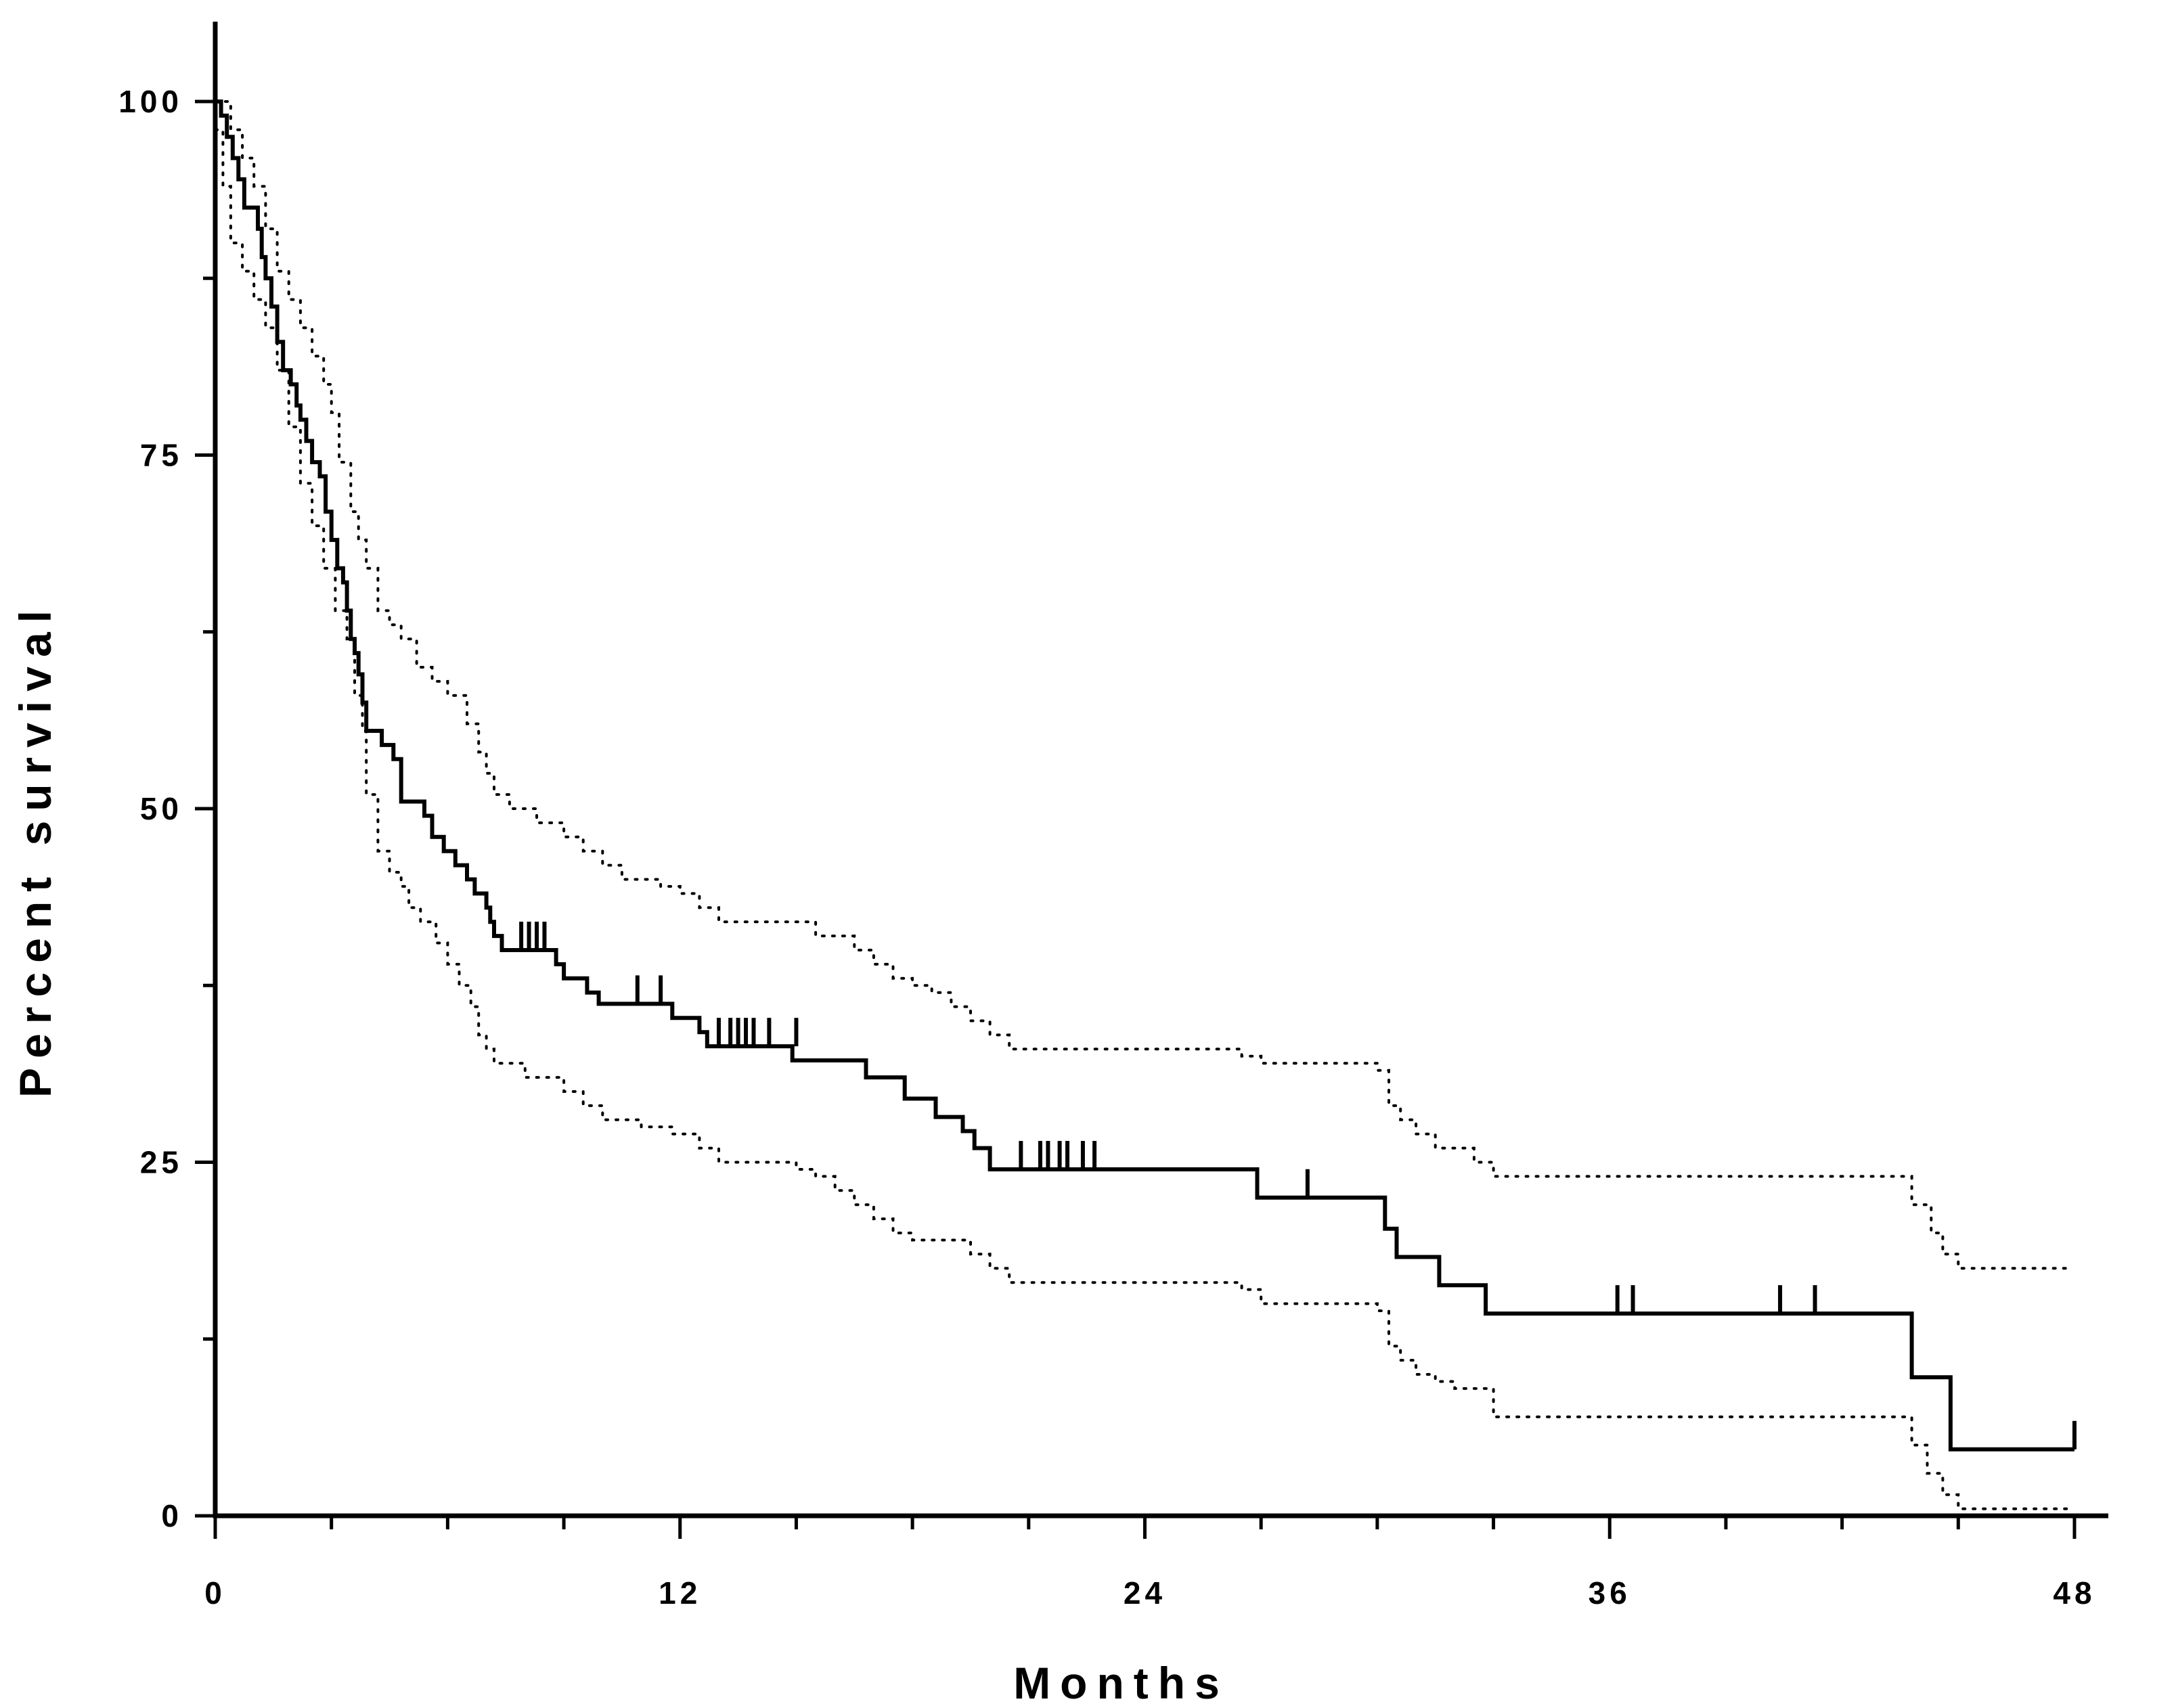 This screenshot has height=1708, width=2176. What do you see at coordinates (161, 808) in the screenshot?
I see `y-tick-label: 50` at bounding box center [161, 808].